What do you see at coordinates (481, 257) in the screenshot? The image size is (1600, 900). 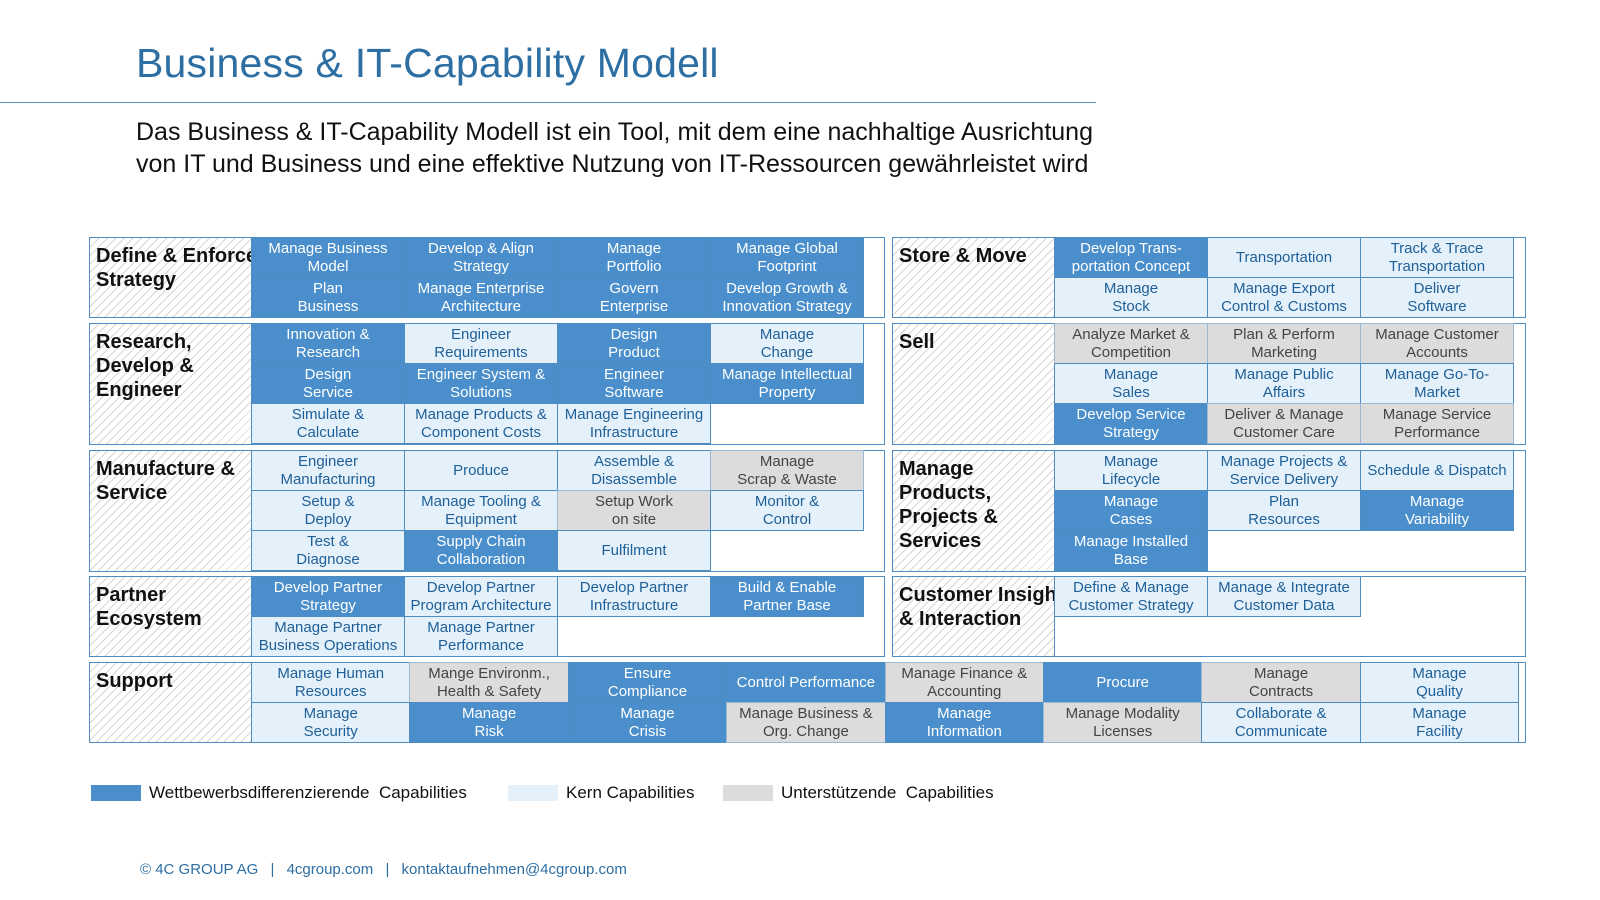 I see `capability-develop-align-strategy: Develop & Align Strategy` at bounding box center [481, 257].